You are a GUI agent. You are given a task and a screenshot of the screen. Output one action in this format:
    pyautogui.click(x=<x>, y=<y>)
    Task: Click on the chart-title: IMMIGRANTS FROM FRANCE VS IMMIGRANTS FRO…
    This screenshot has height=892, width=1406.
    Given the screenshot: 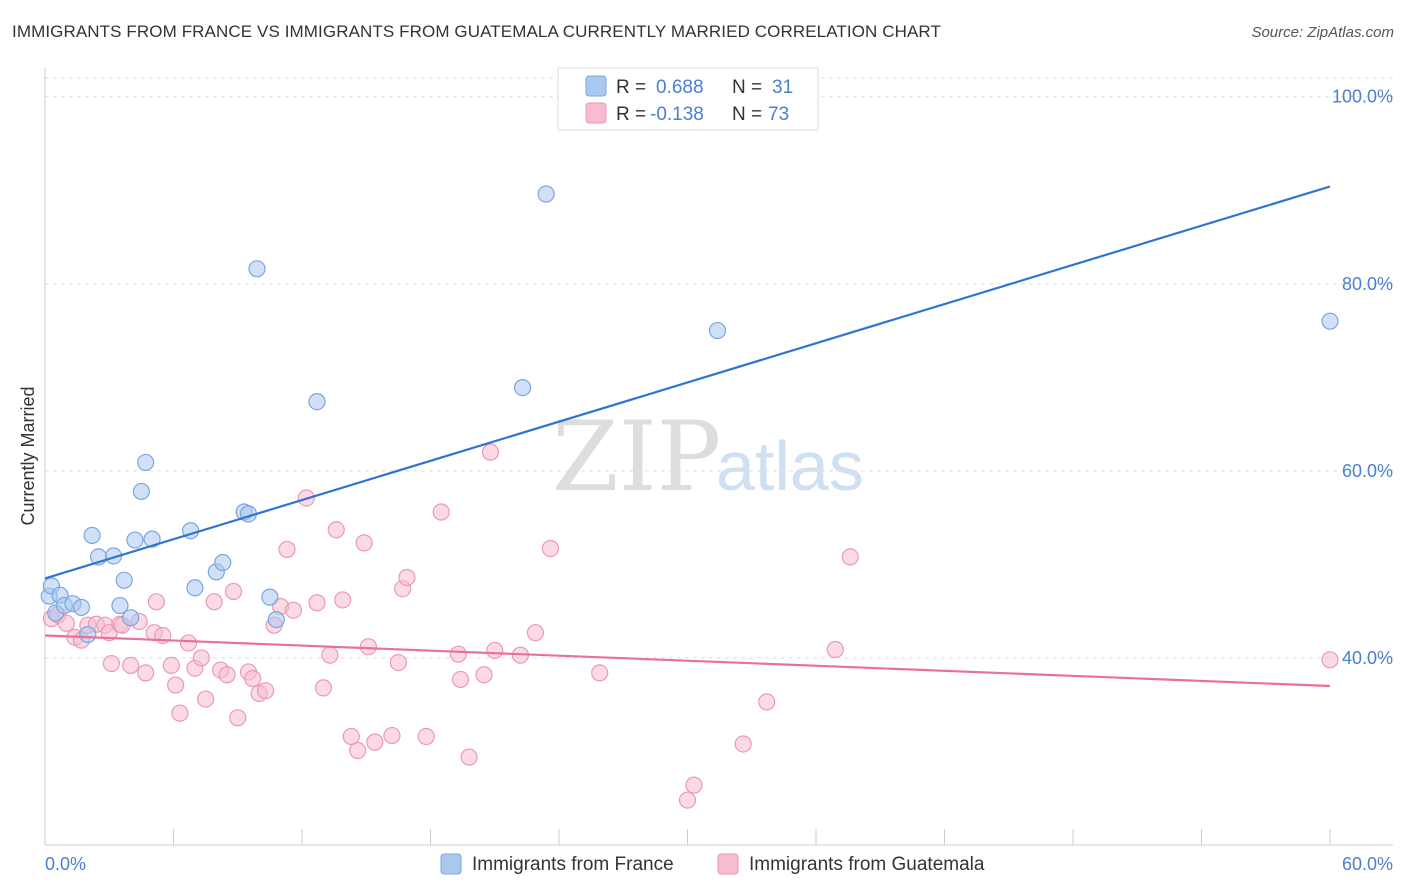 What is the action you would take?
    pyautogui.click(x=476, y=31)
    